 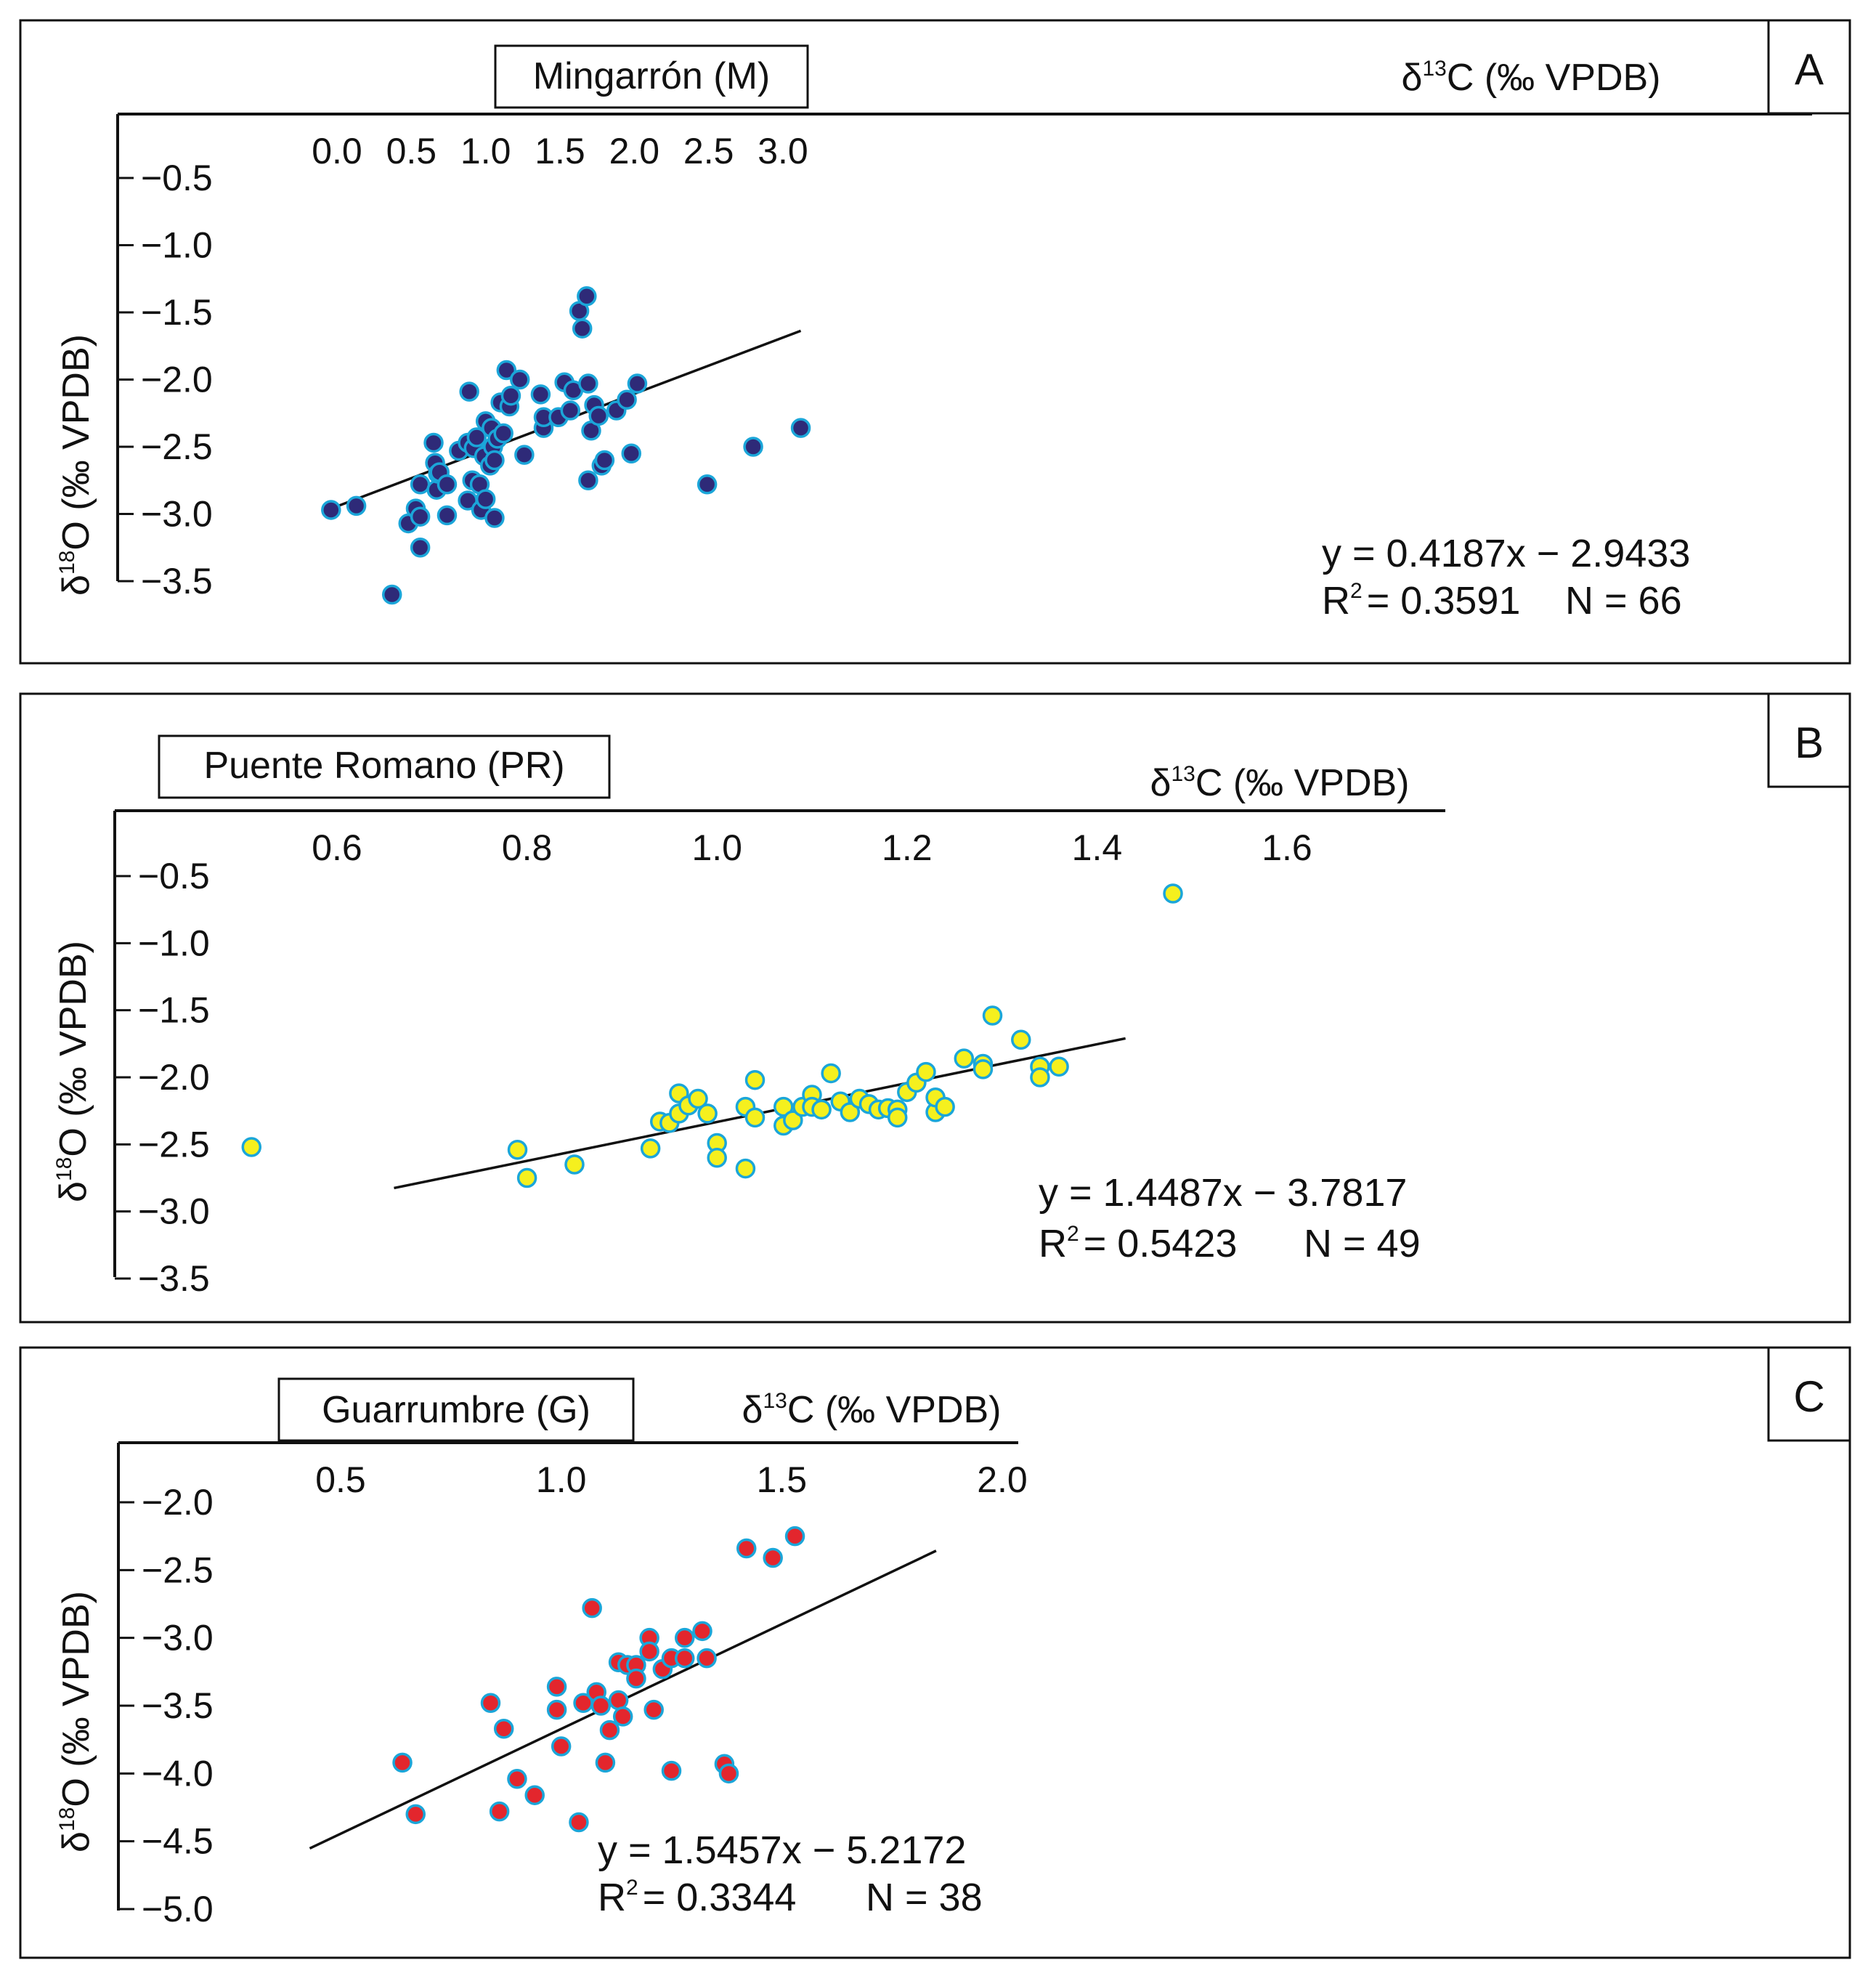 I want to click on y-tick-label: −4.0, so click(x=178, y=1774).